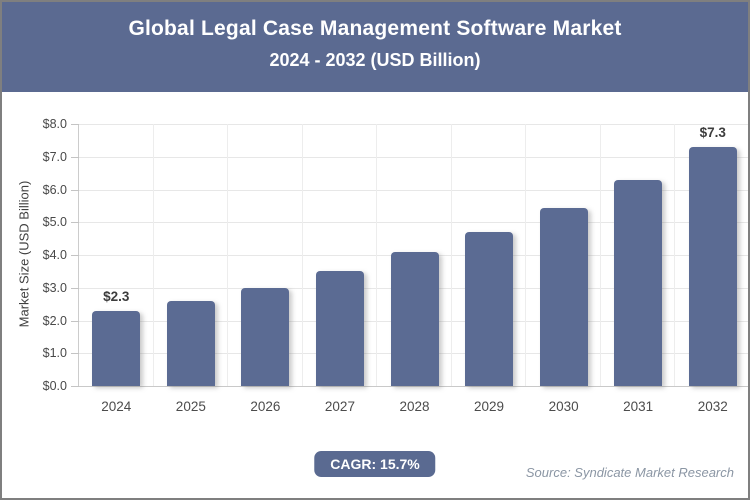 The width and height of the screenshot is (750, 500). Describe the element at coordinates (54, 156) in the screenshot. I see `y-tick-label: $7.0` at that location.